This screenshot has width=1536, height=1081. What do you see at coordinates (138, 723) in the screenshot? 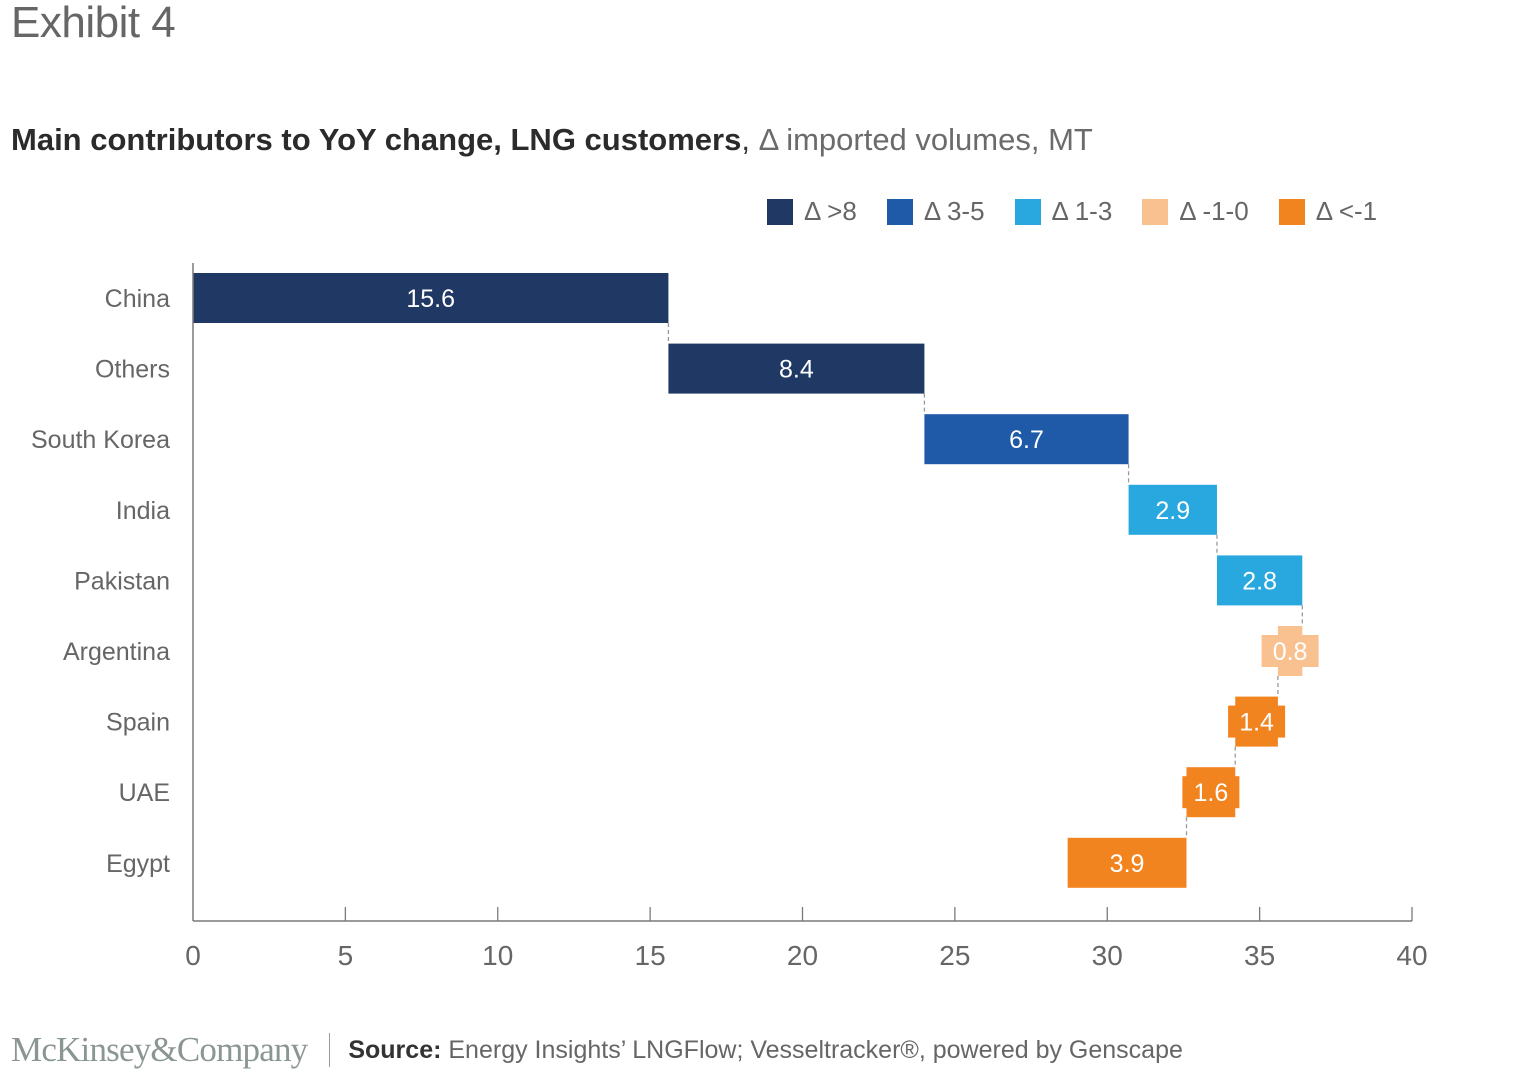
I see `category-label: Spain` at bounding box center [138, 723].